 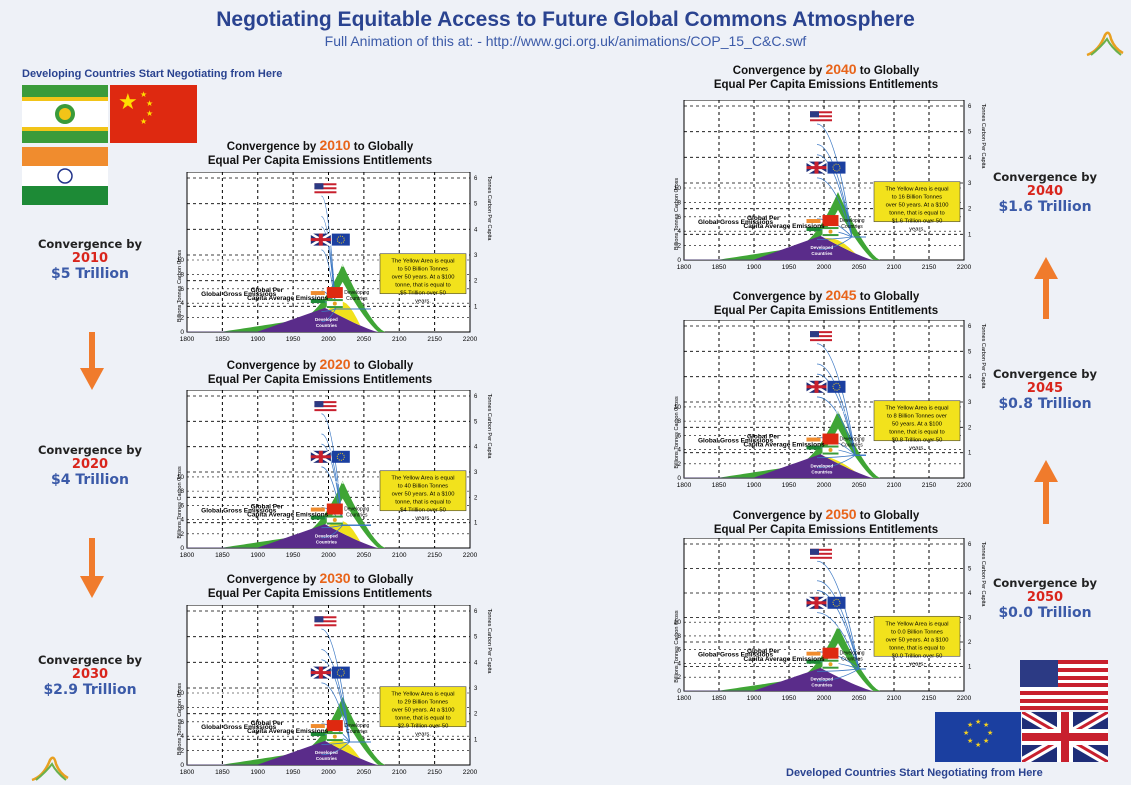 I want to click on usa-flag-icon, so click(x=821, y=337).